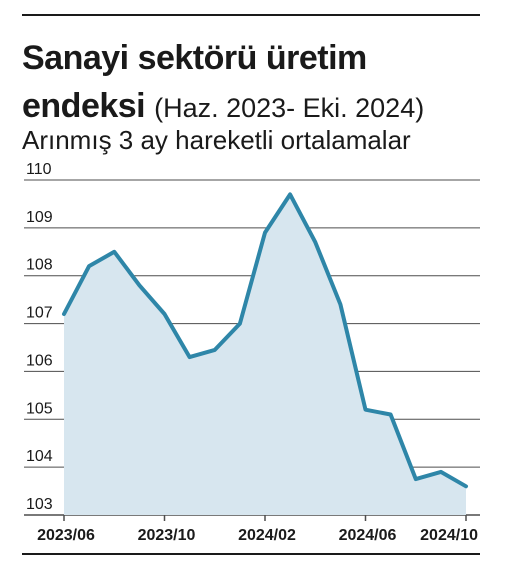  Describe the element at coordinates (449, 535) in the screenshot. I see `x-tick-label: 2024/10` at that location.